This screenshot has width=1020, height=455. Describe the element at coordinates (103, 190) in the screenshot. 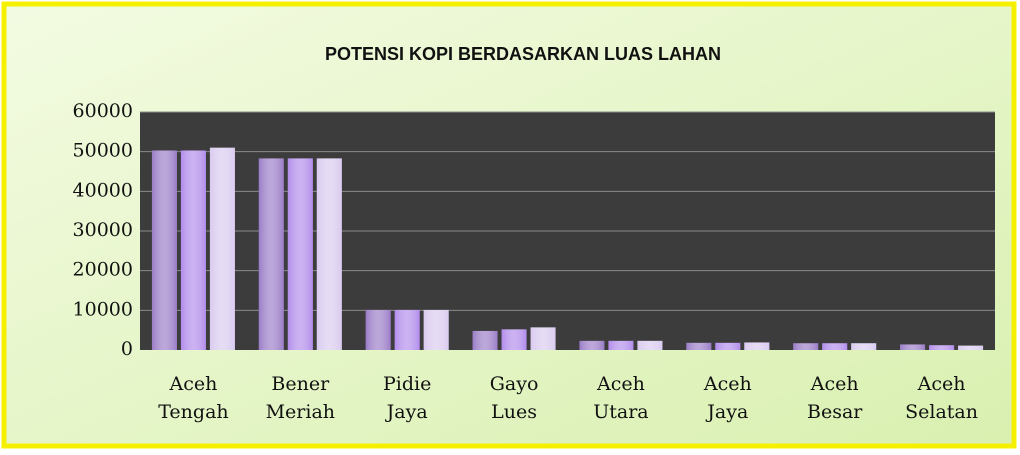

I see `y-tick-label: 40000` at that location.